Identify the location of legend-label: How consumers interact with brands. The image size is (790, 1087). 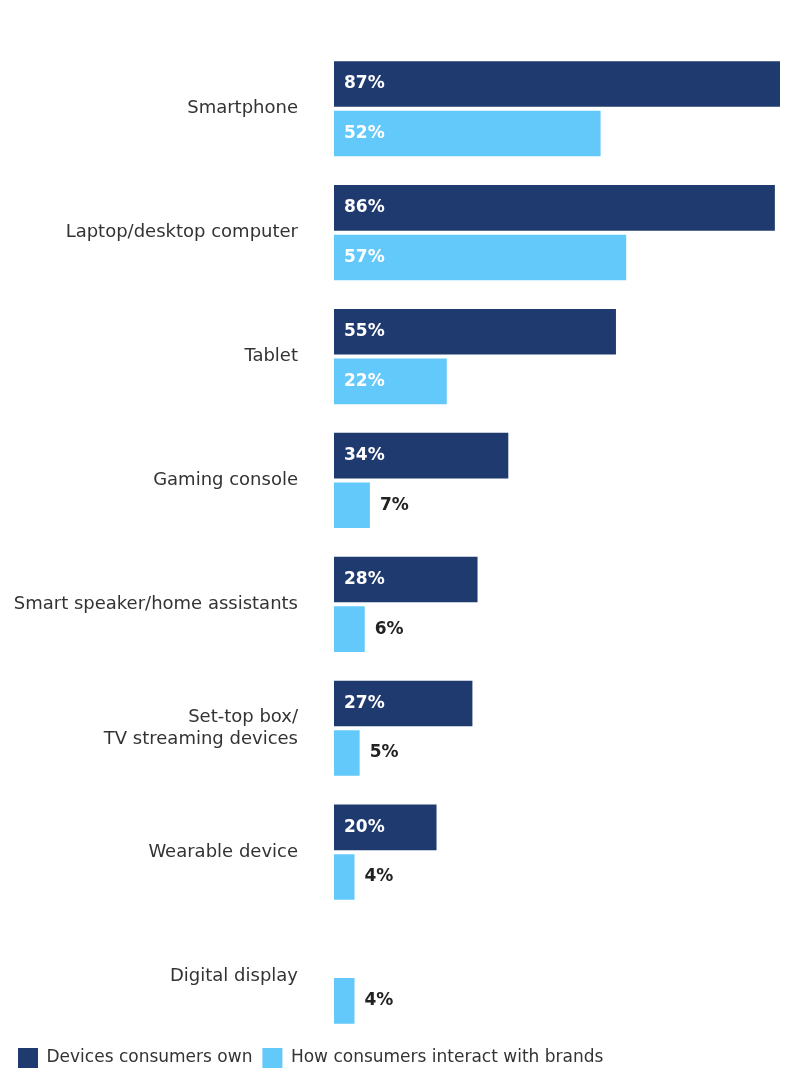
(447, 1056).